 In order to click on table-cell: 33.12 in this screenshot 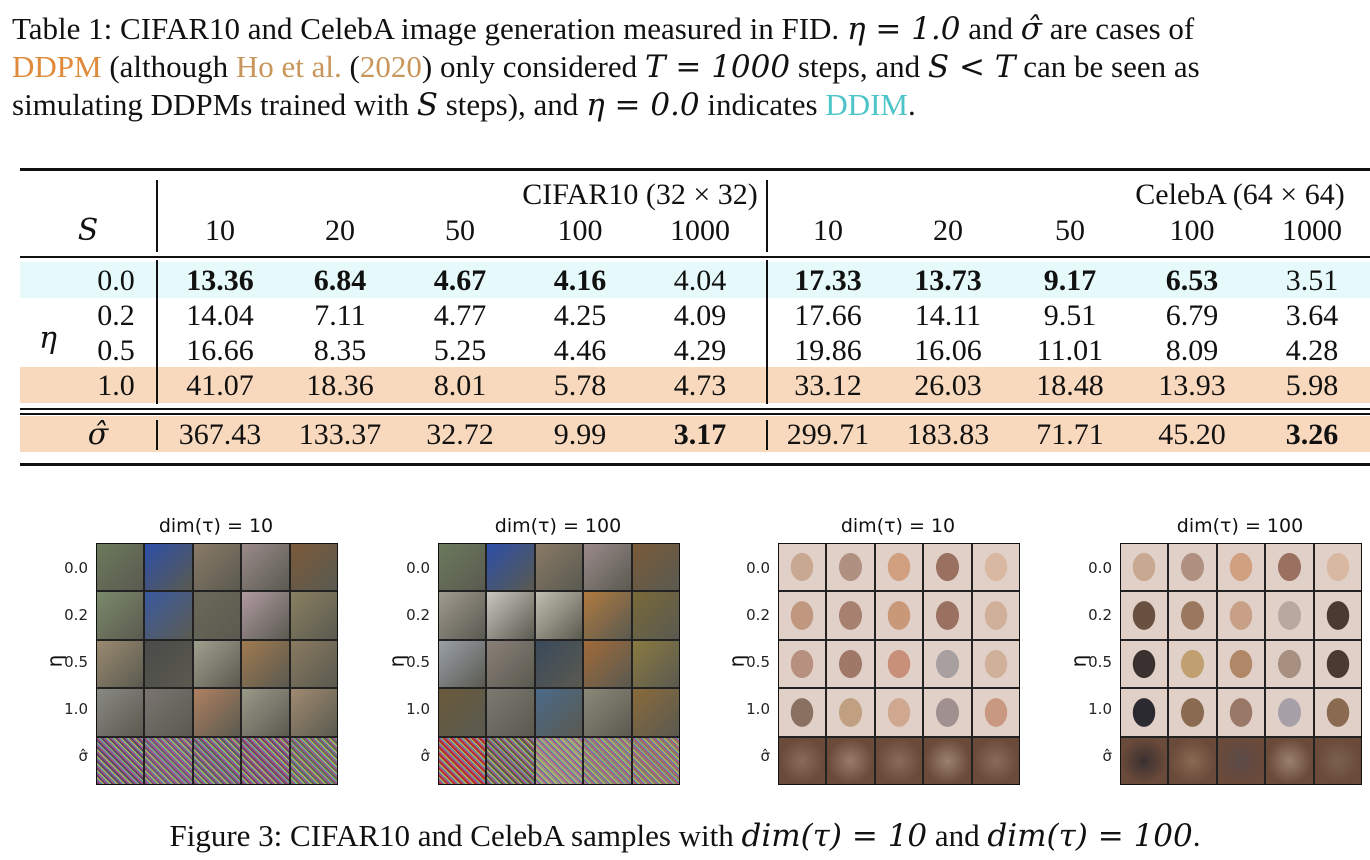, I will do `click(828, 385)`.